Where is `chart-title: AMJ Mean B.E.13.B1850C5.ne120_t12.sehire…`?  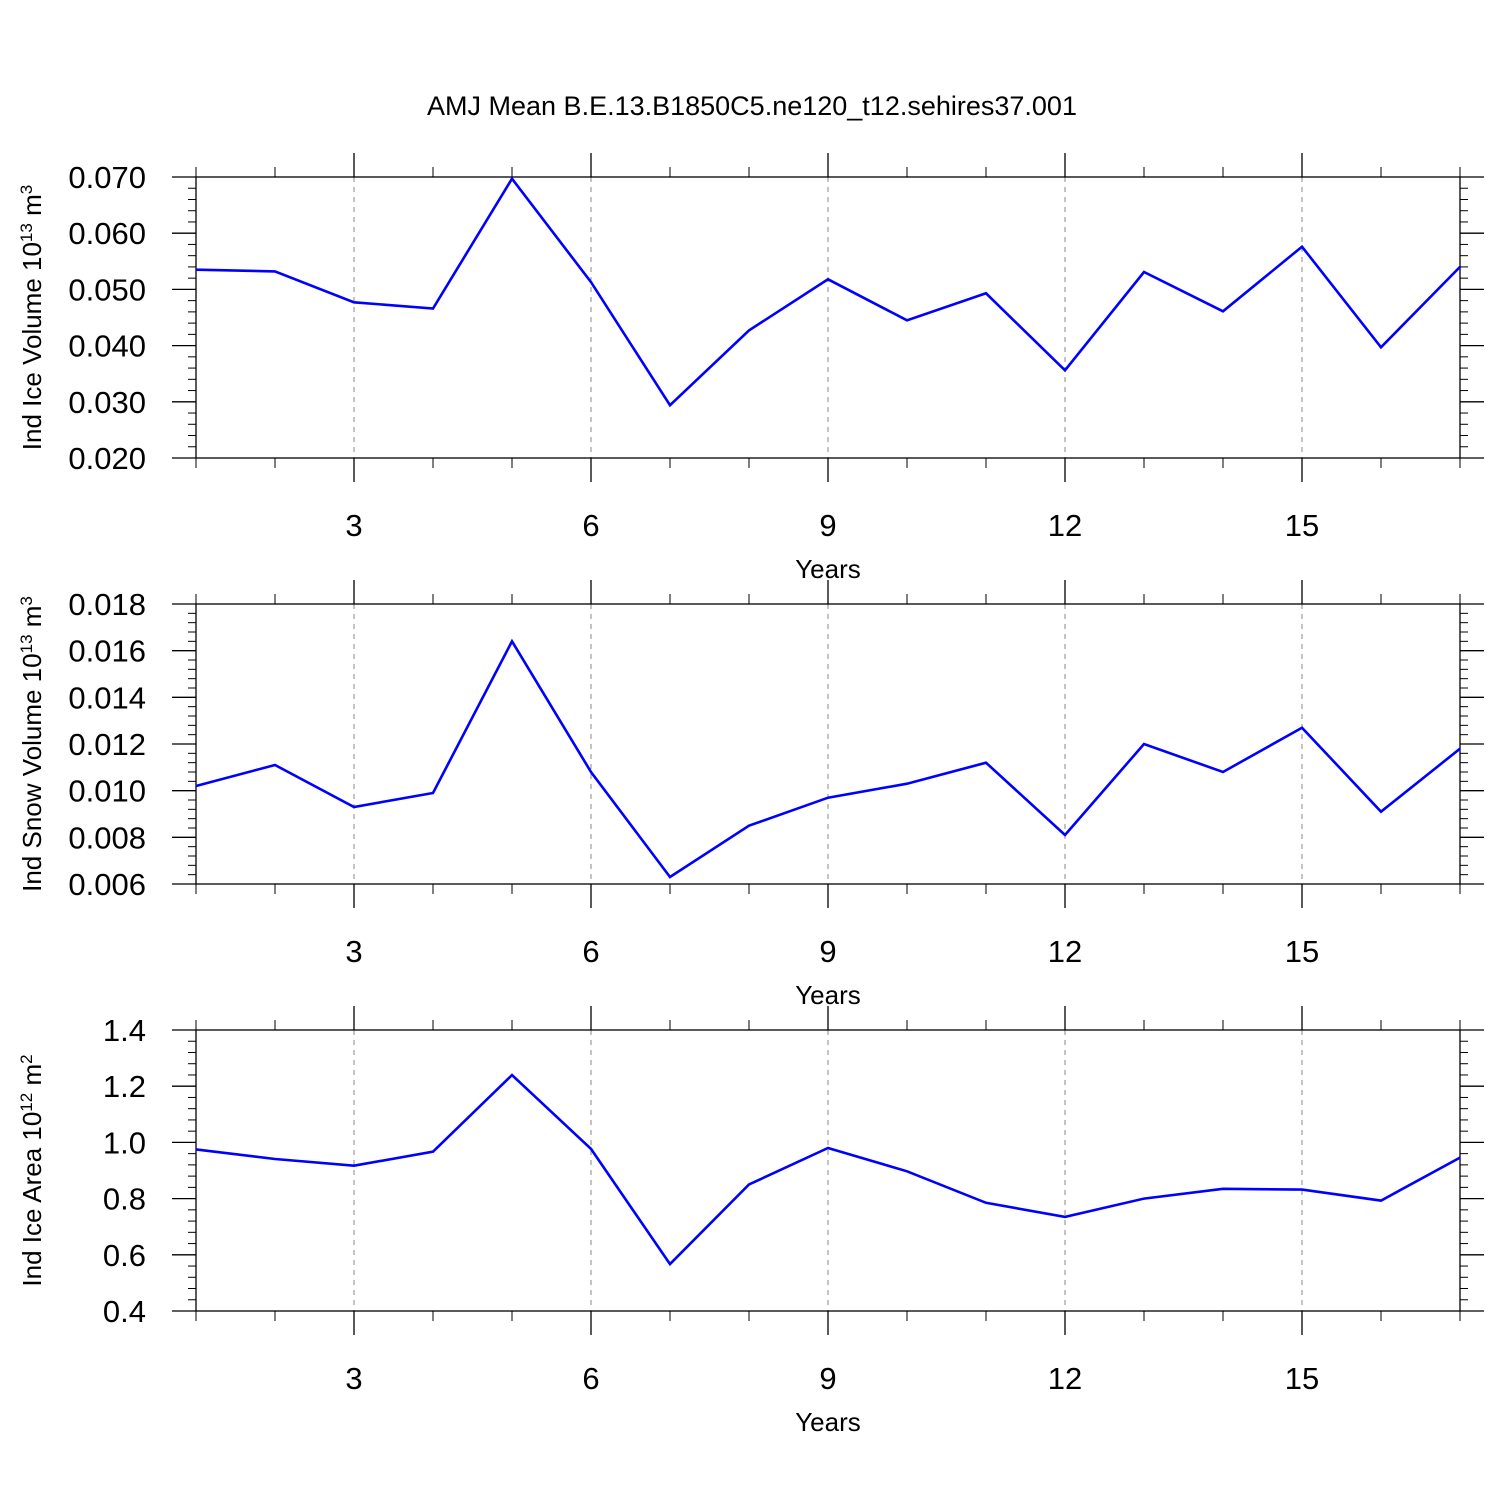 chart-title: AMJ Mean B.E.13.B1850C5.ne120_t12.sehire… is located at coordinates (752, 106).